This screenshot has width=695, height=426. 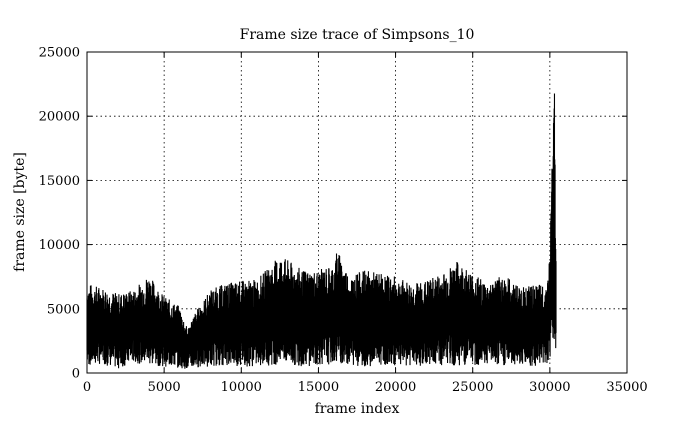 What do you see at coordinates (318, 387) in the screenshot?
I see `x-tick-label: 15000` at bounding box center [318, 387].